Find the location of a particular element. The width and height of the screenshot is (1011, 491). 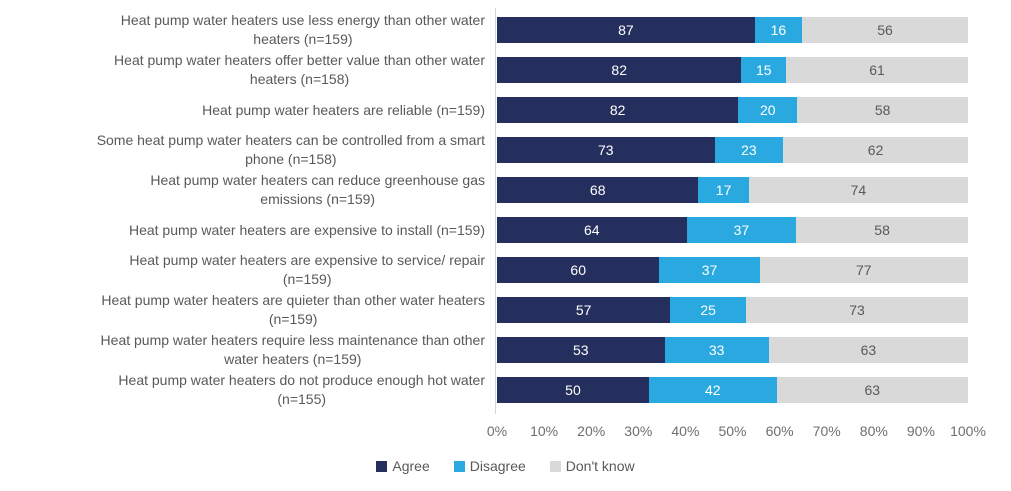

bar-segment-don-t-know: 61 is located at coordinates (877, 70).